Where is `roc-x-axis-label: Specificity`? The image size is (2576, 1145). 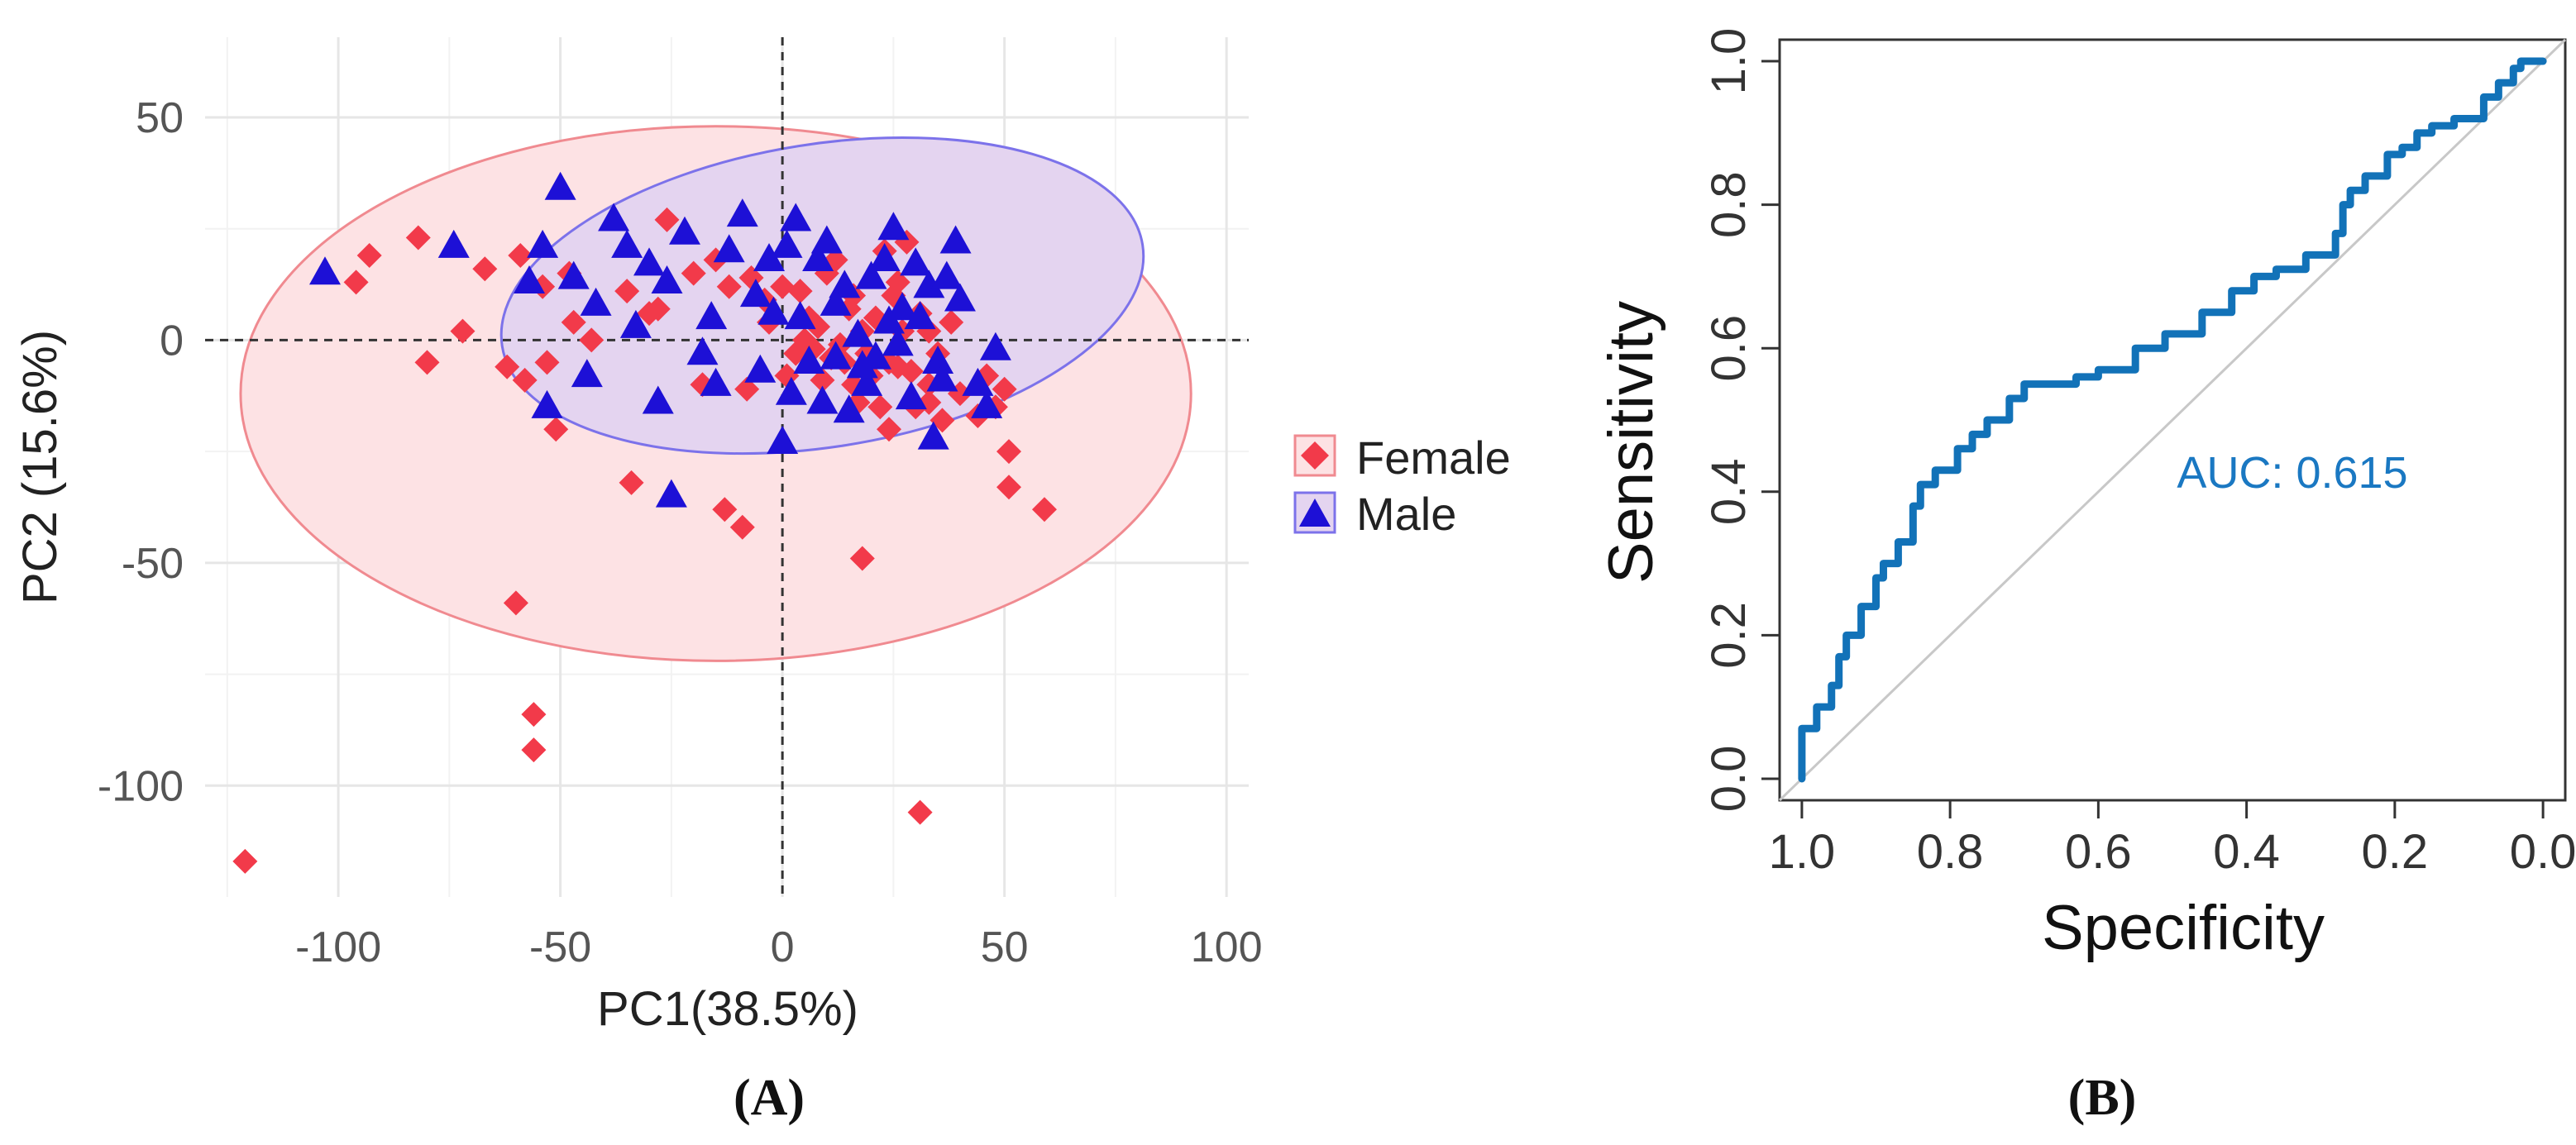 roc-x-axis-label: Specificity is located at coordinates (2183, 928).